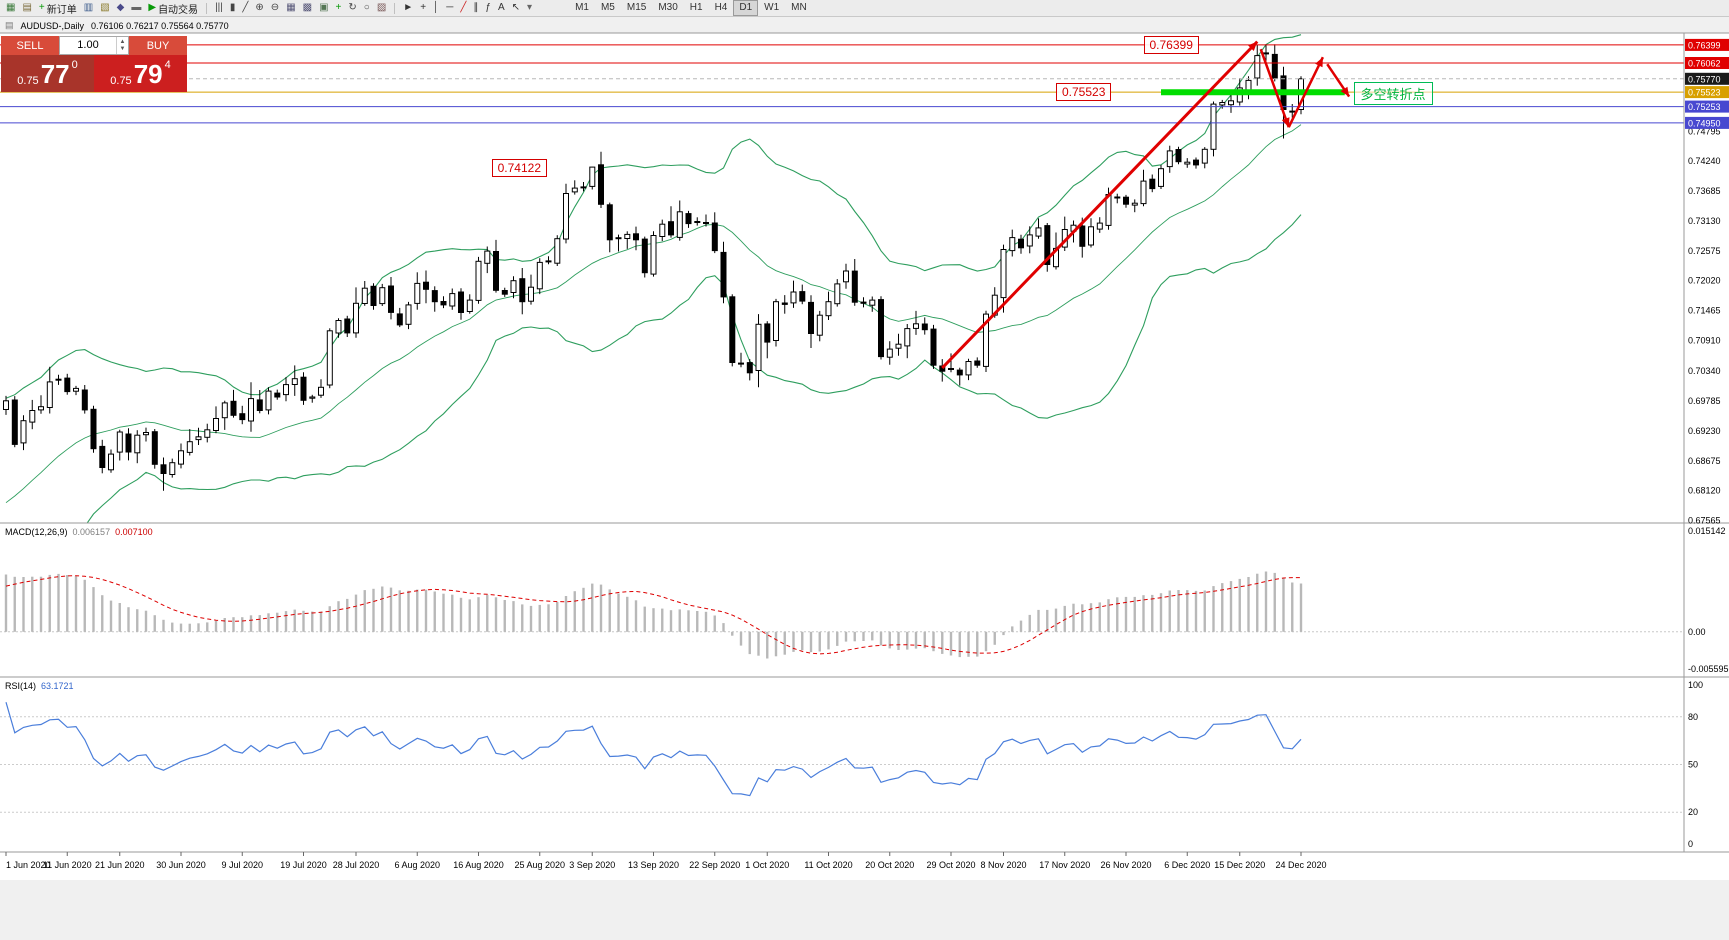 This screenshot has width=1729, height=940. Describe the element at coordinates (582, 7) in the screenshot. I see `timeframe-m1: M1` at that location.